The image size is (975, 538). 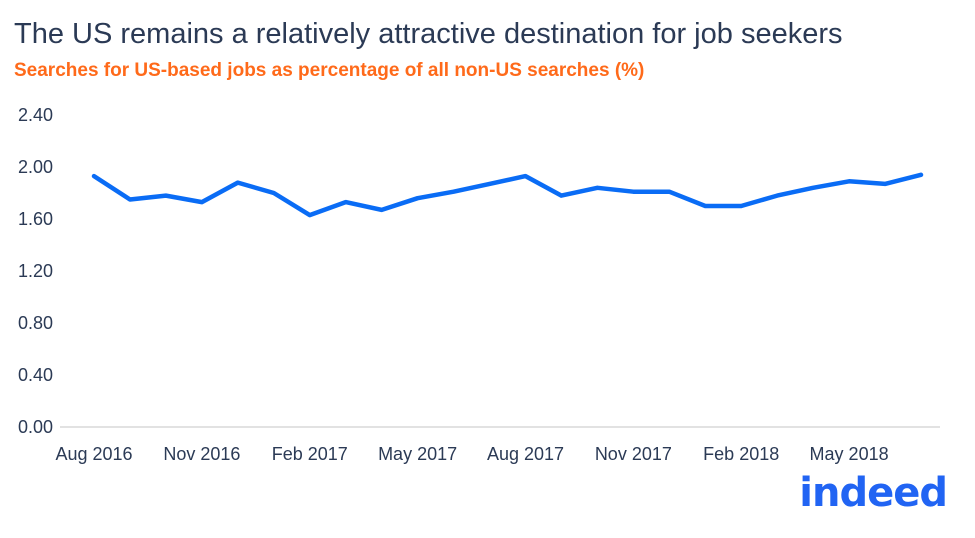 I want to click on x-tick-label: Feb 2017, so click(x=310, y=454).